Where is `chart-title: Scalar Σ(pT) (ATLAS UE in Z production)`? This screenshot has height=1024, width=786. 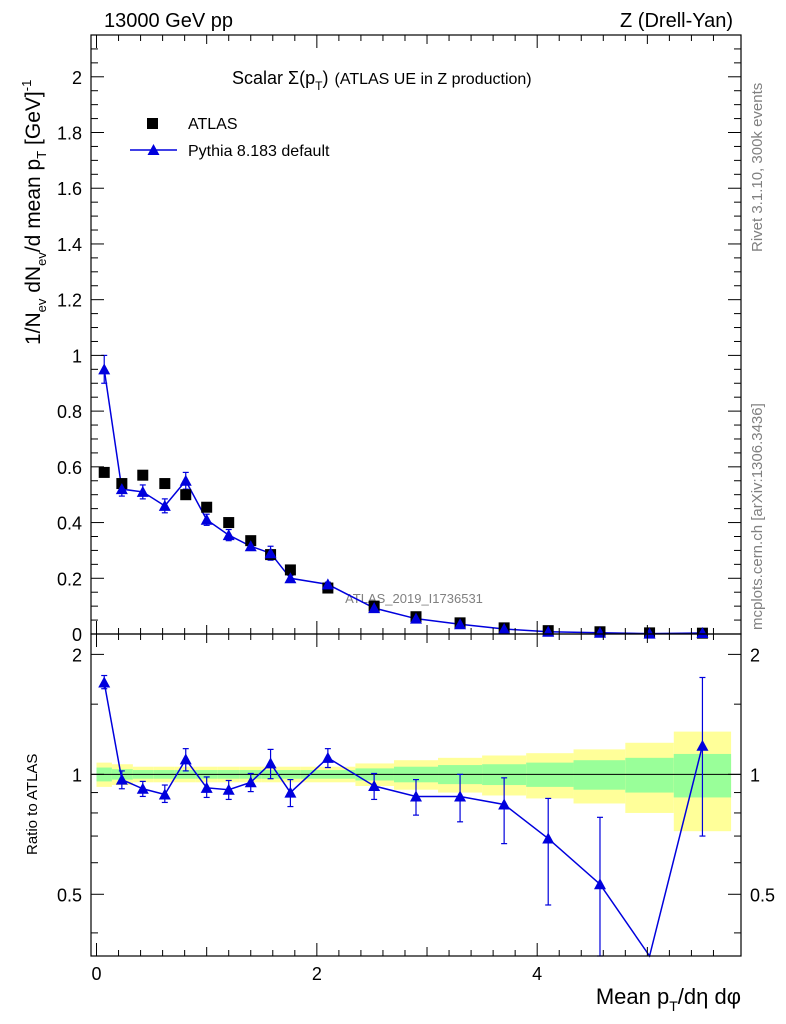 chart-title: Scalar Σ(pT) (ATLAS UE in Z production) is located at coordinates (382, 80).